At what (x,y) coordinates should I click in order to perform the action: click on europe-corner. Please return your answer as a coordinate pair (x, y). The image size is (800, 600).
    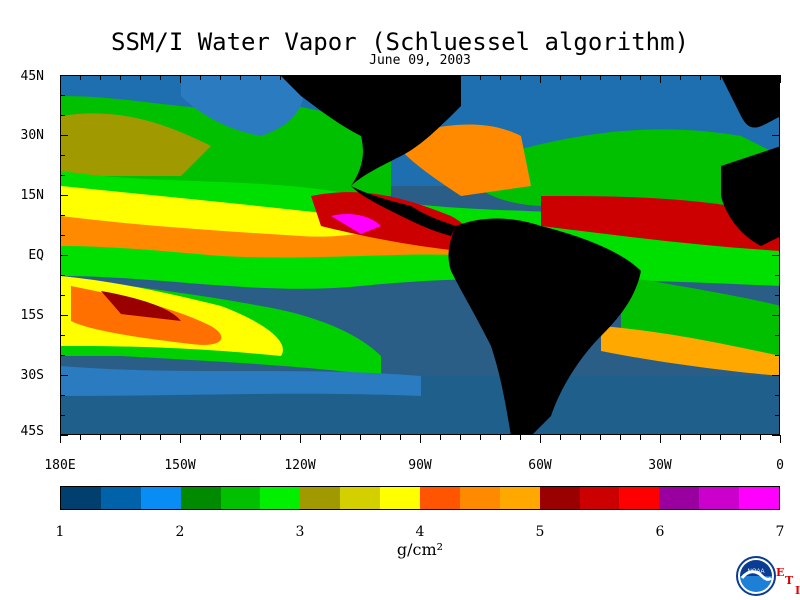
    Looking at the image, I should click on (750, 102).